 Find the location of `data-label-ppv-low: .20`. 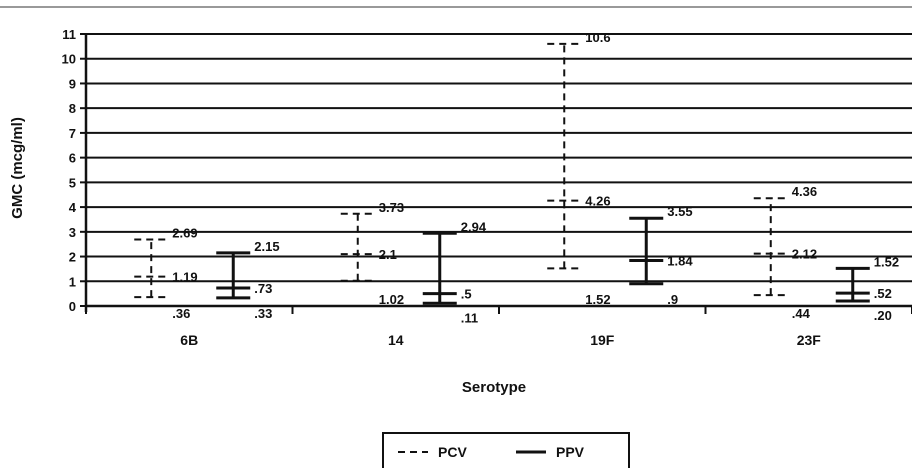

data-label-ppv-low: .20 is located at coordinates (883, 315).